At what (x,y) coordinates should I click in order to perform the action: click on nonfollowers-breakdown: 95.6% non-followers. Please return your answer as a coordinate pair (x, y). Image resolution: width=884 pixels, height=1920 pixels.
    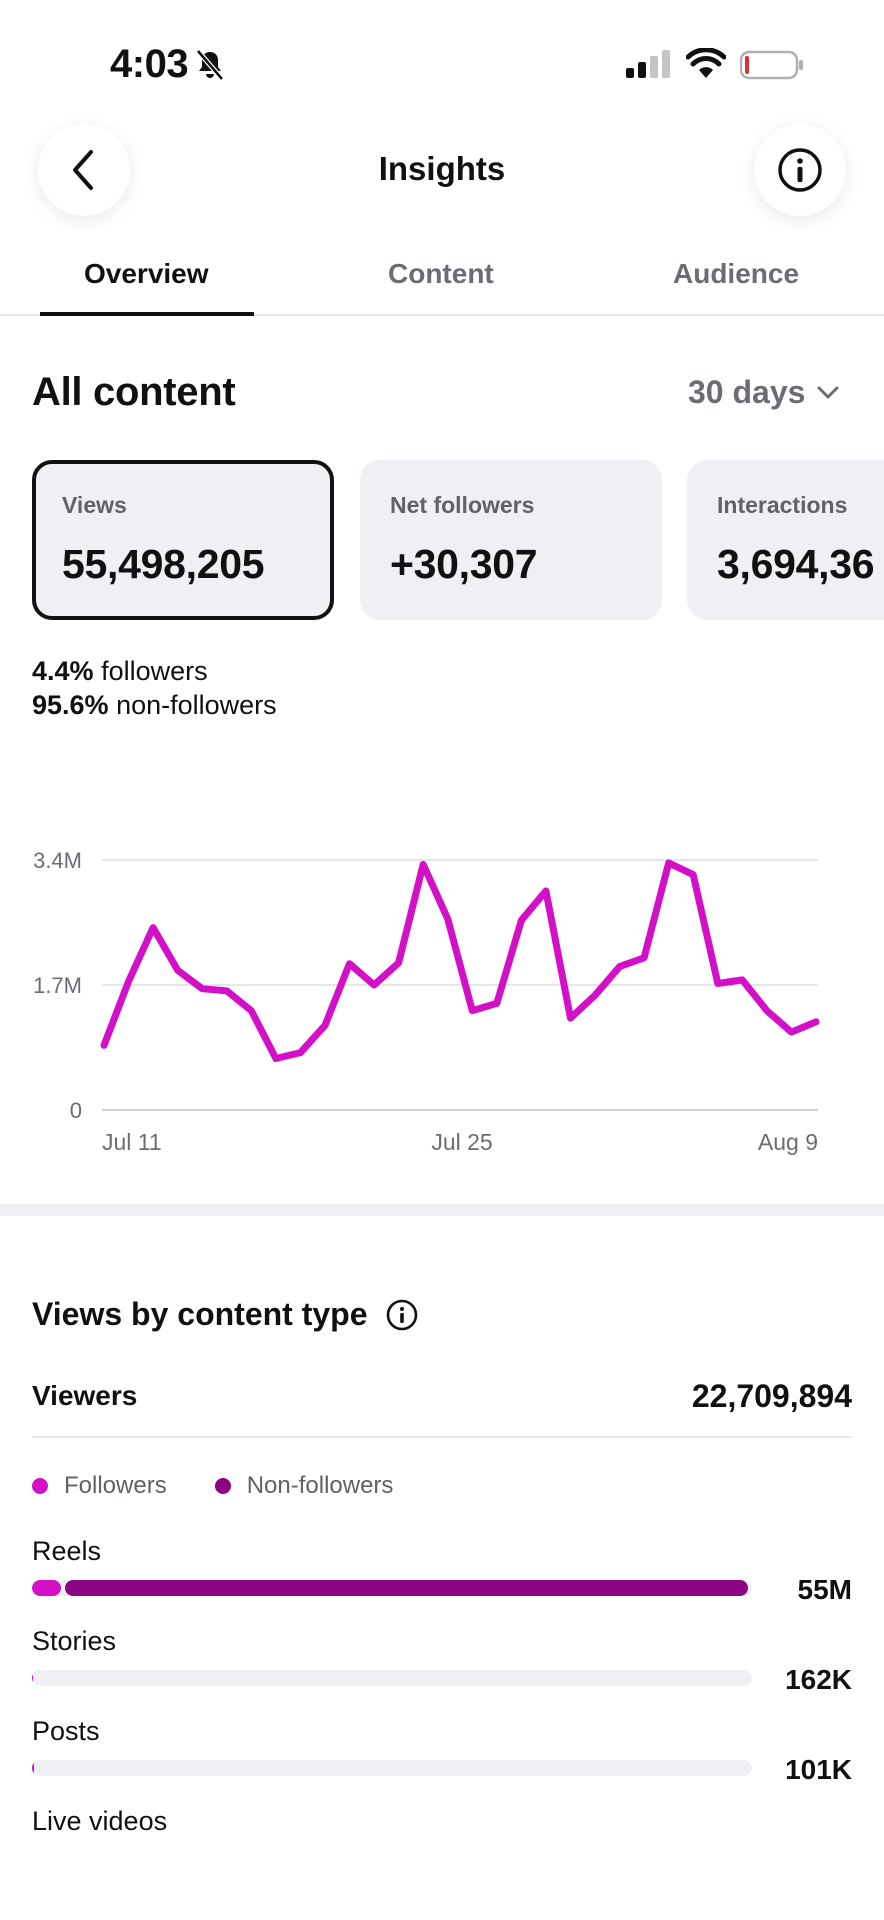
    Looking at the image, I should click on (154, 705).